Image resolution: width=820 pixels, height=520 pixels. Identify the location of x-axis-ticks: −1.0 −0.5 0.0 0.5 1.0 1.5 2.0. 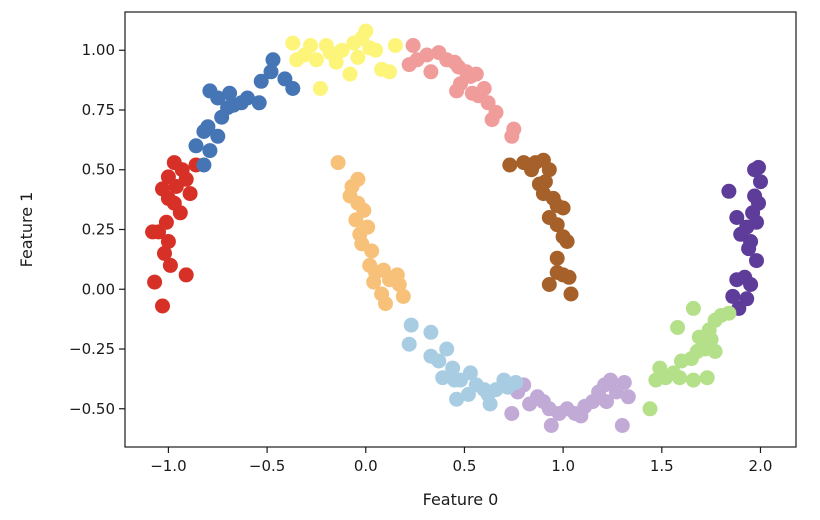
(461, 461).